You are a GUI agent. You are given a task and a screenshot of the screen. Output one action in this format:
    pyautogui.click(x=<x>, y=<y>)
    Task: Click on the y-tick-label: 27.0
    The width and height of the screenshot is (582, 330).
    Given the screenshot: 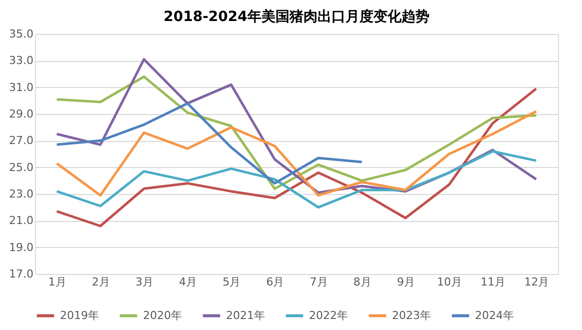 What is the action you would take?
    pyautogui.click(x=21, y=141)
    